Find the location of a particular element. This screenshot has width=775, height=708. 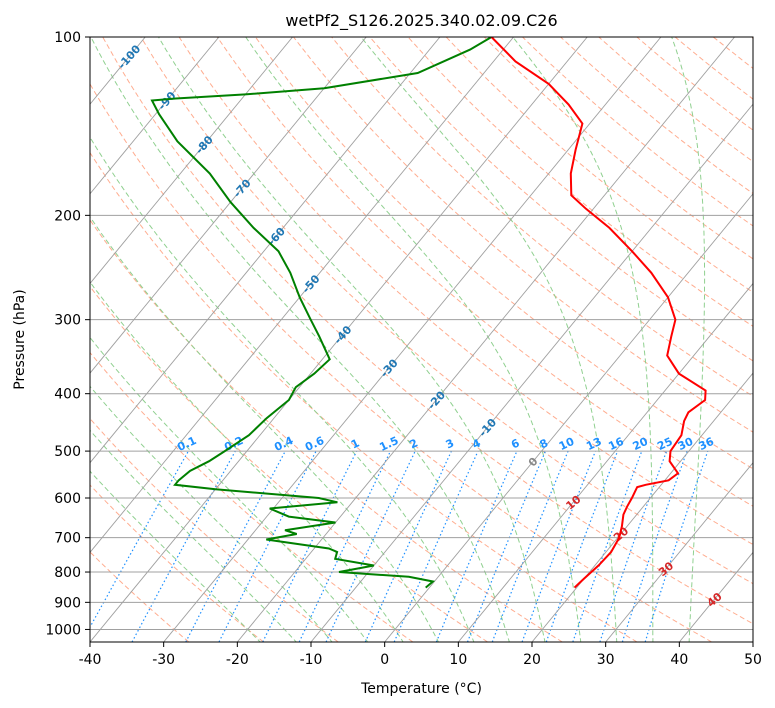

chart-title: wetPf2_S126.2025.340.02.09.C26 is located at coordinates (421, 21).